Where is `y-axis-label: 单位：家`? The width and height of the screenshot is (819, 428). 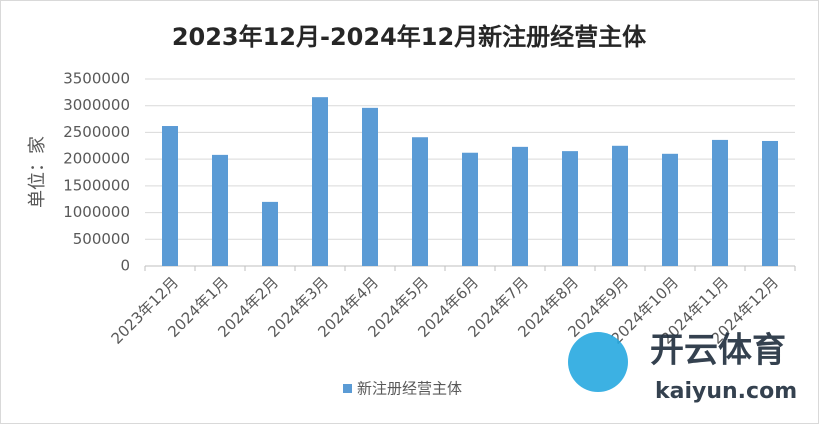 y-axis-label: 单位：家 is located at coordinates (37, 172).